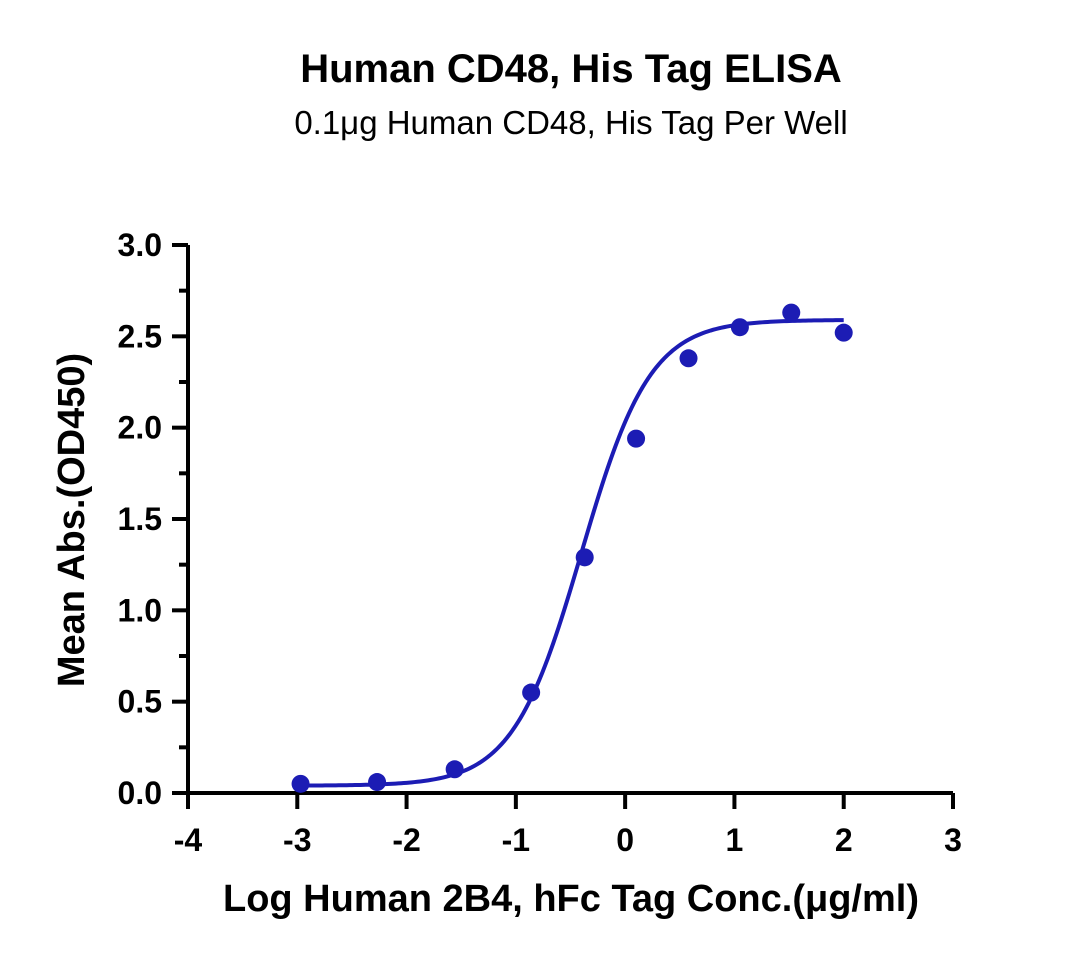 Image resolution: width=1078 pixels, height=966 pixels. I want to click on chart-subtitle: 0.1μg Human CD48, His Tag Per Well, so click(570, 122).